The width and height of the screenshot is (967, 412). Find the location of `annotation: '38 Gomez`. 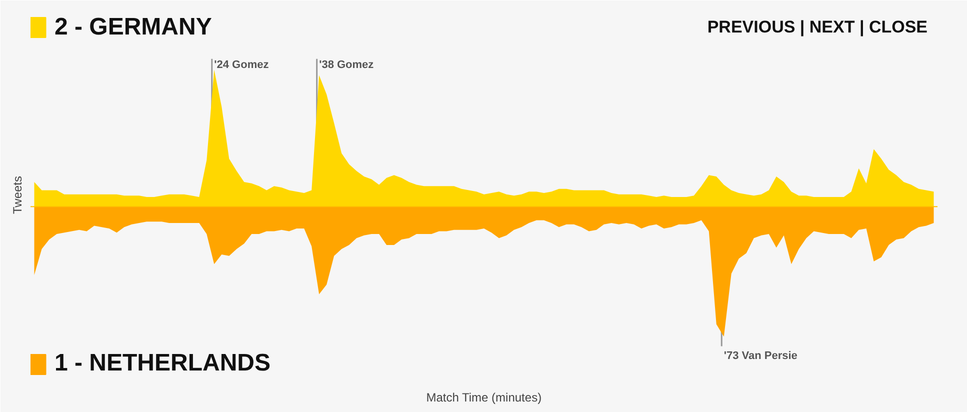

annotation: '38 Gomez is located at coordinates (346, 64).